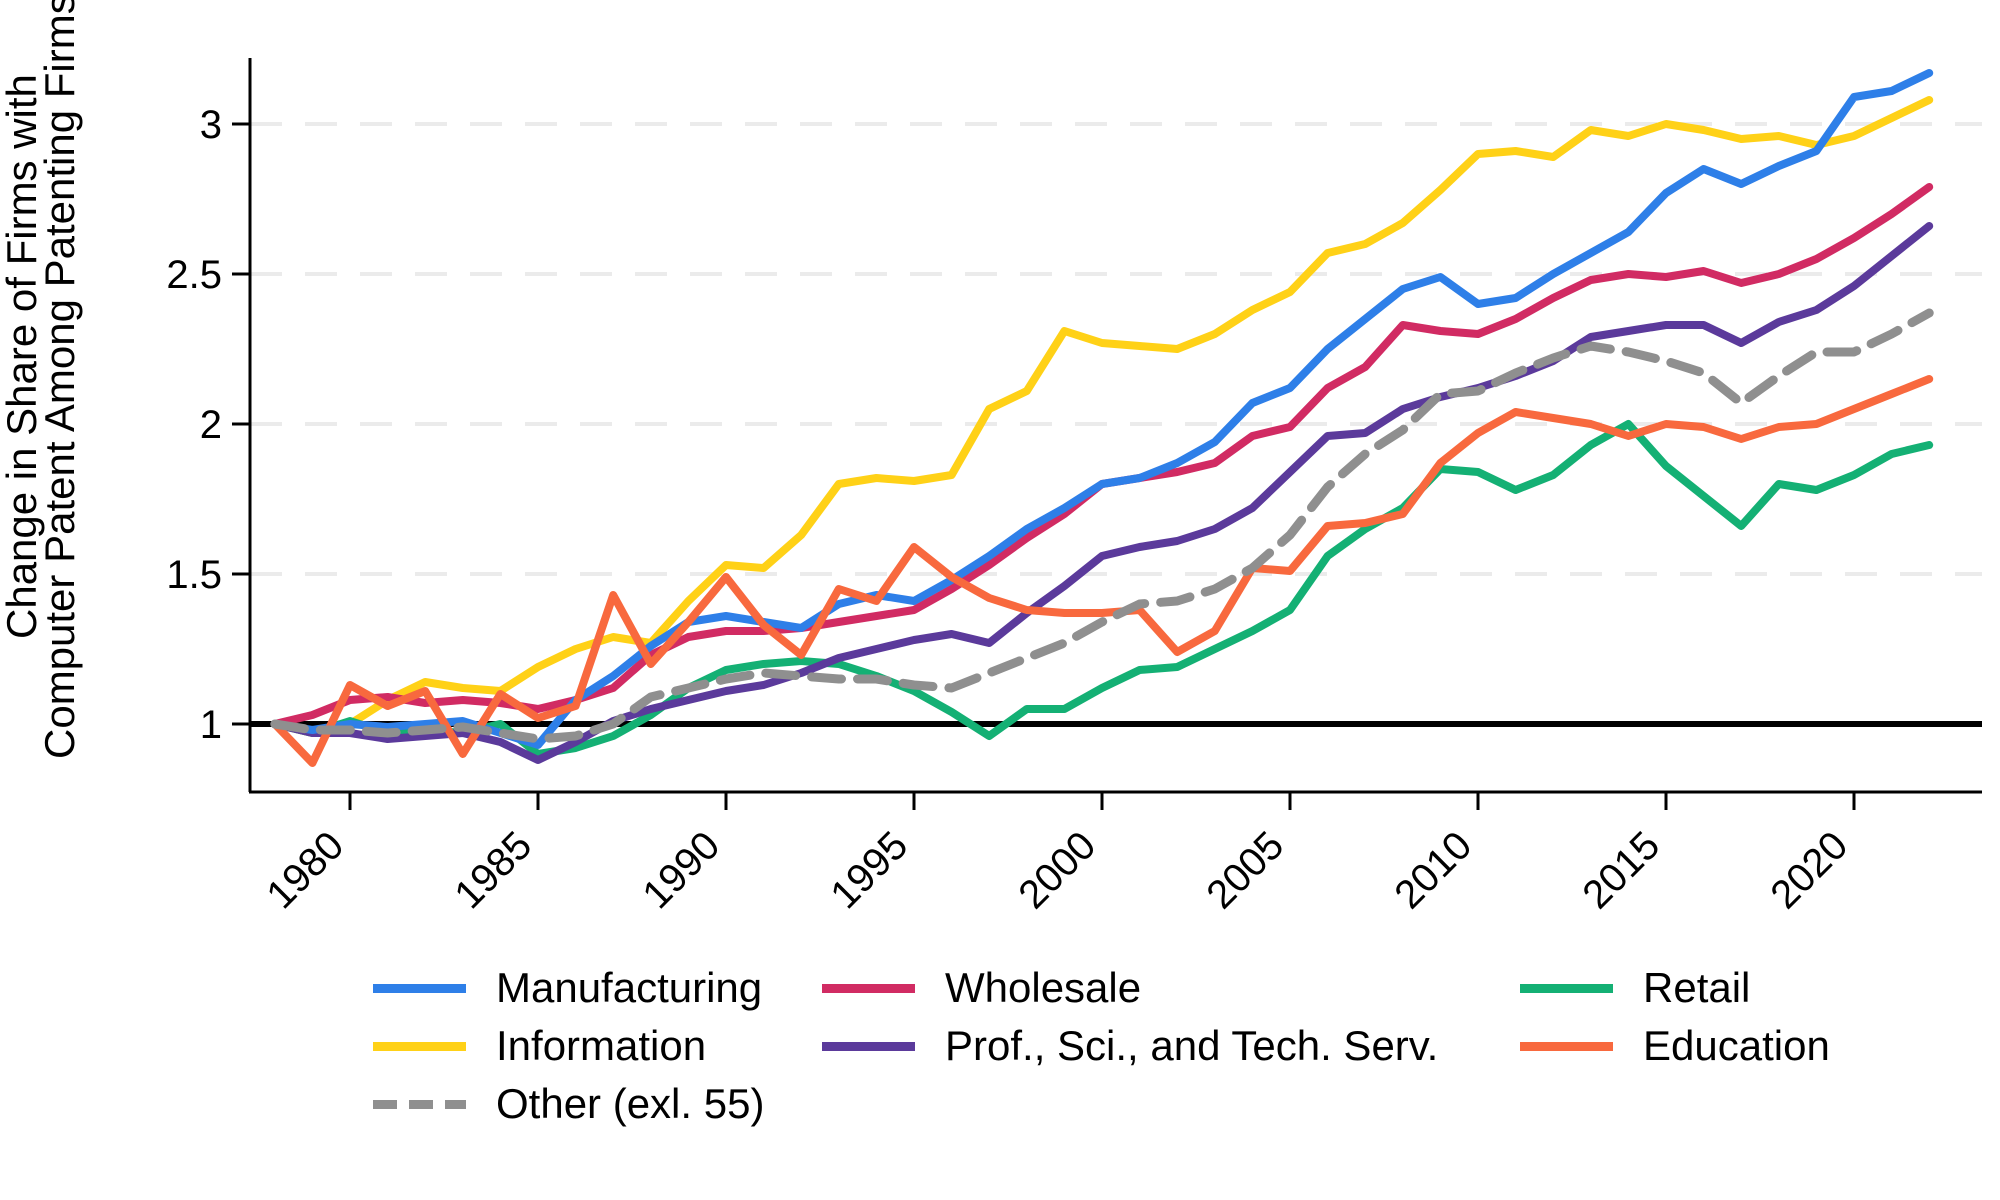 Image resolution: width=2000 pixels, height=1200 pixels. I want to click on y-tick-label: 2, so click(211, 425).